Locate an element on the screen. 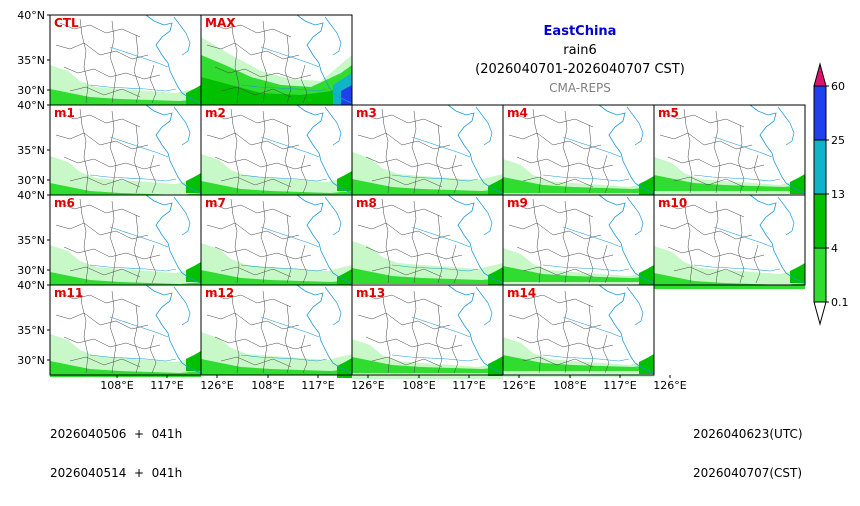 Image resolution: width=860 pixels, height=506 pixels. map-panel-MAX: MAX is located at coordinates (276, 60).